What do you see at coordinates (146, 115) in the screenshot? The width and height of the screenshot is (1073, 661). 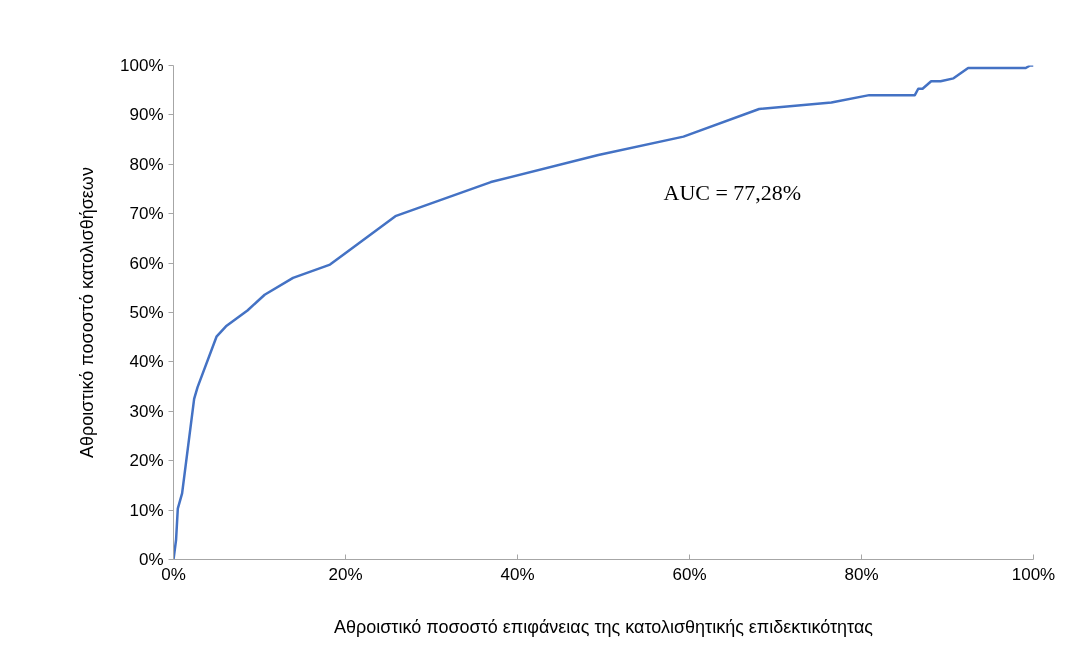 I see `y-tick-label: 90%` at bounding box center [146, 115].